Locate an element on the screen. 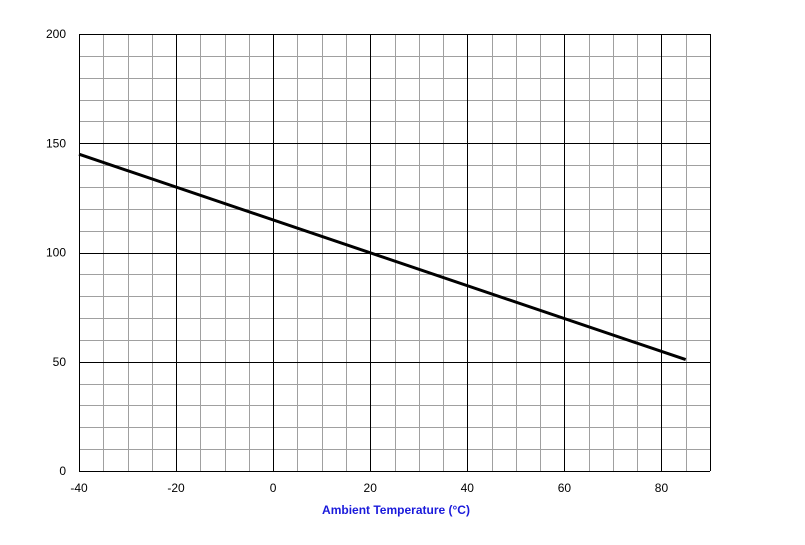  x-tick-label: 0 is located at coordinates (273, 488).